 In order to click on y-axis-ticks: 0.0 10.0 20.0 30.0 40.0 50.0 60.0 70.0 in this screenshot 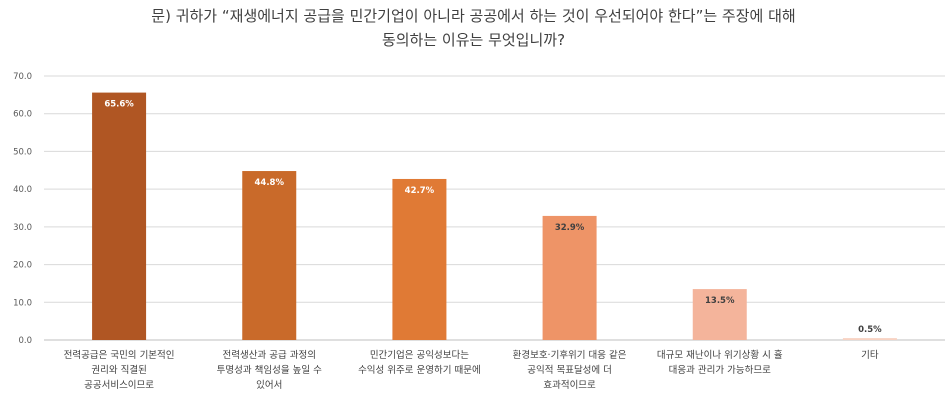, I will do `click(22, 209)`.